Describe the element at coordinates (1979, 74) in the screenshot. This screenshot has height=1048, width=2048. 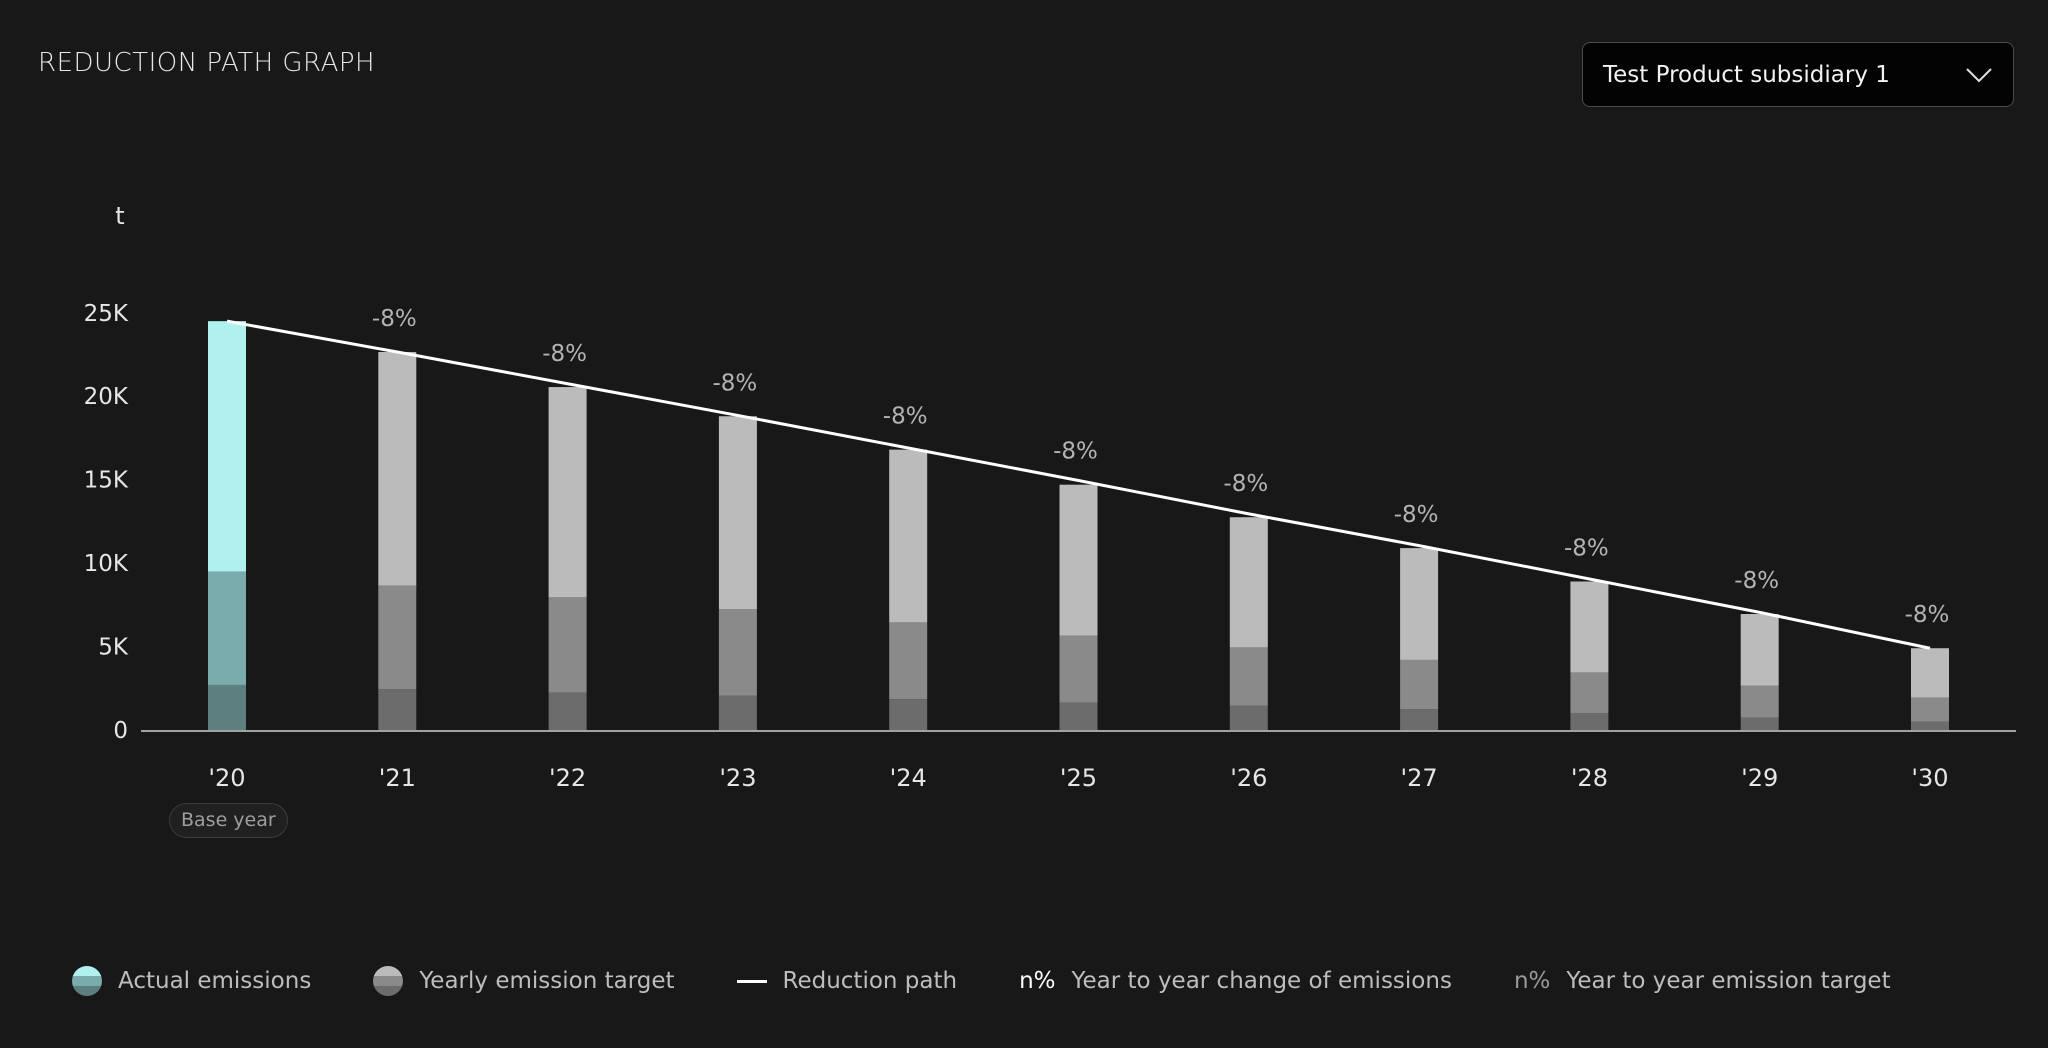
I see `chevron-down-icon` at that location.